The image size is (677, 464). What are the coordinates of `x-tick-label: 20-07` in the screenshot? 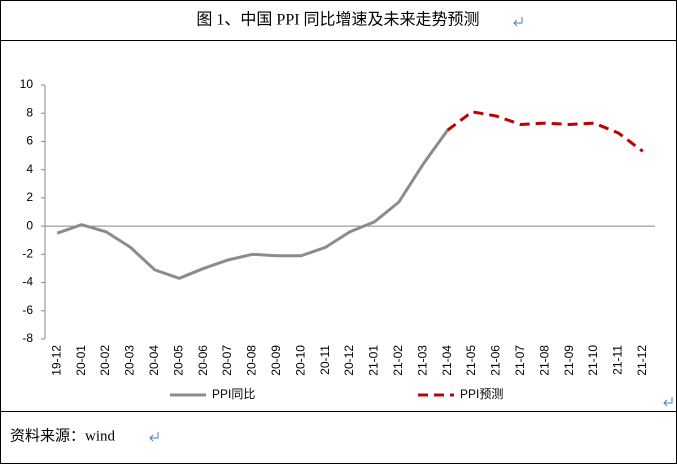 It's located at (227, 360).